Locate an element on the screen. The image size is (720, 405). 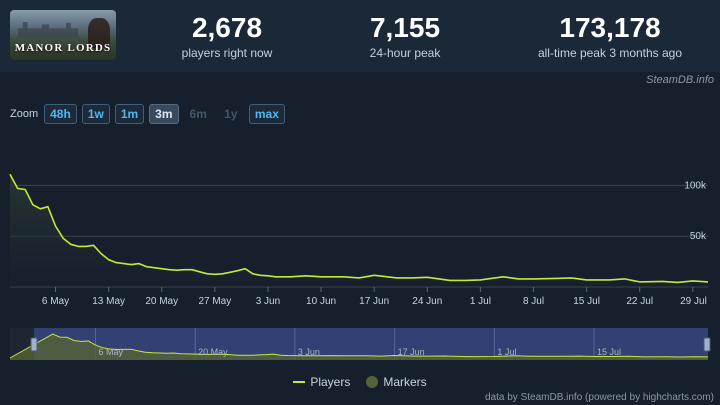
legend-item-players: Players is located at coordinates (321, 382).